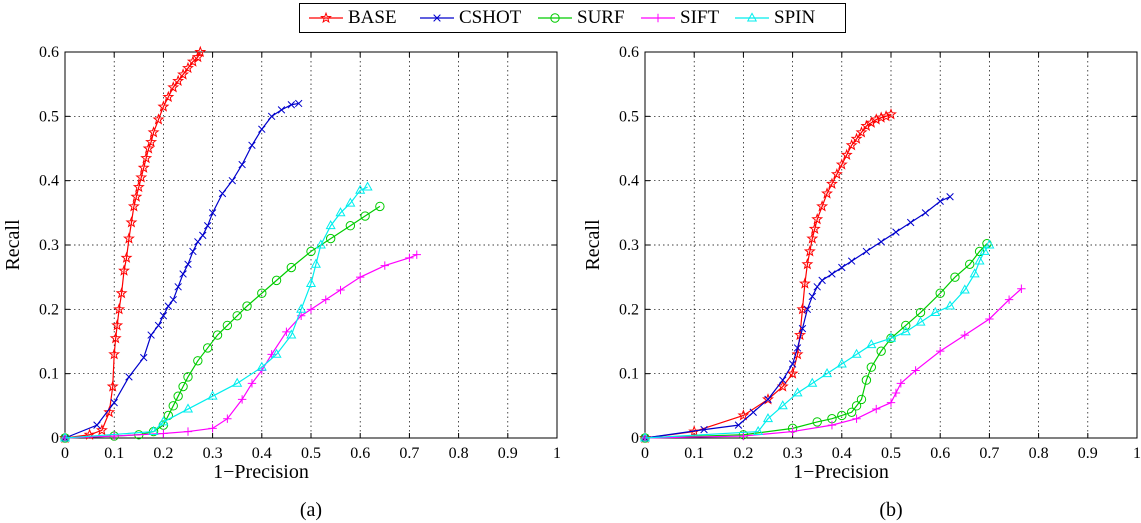  I want to click on series-line-base, so click(132, 245).